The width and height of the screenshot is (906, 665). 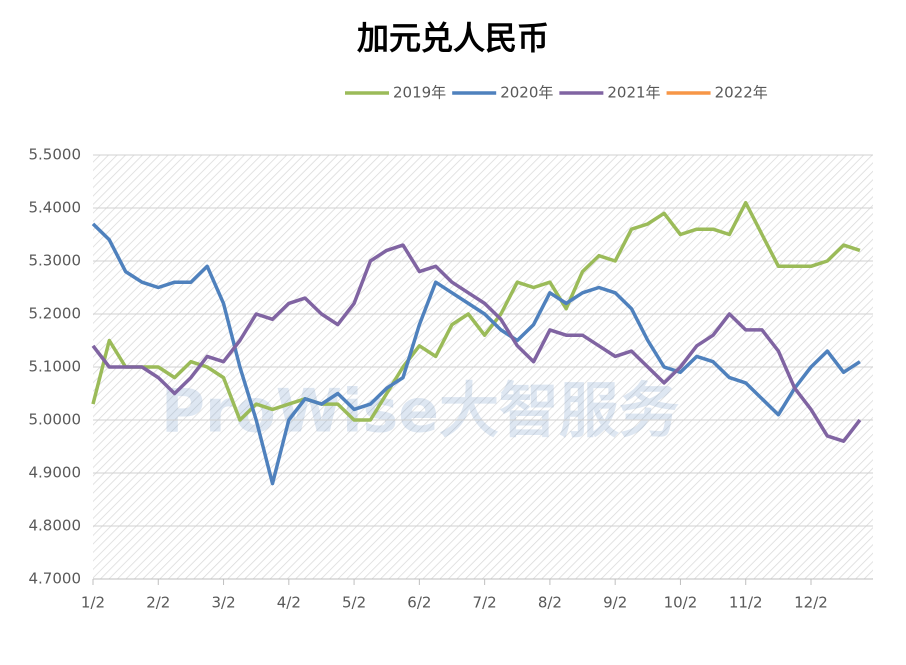 What do you see at coordinates (55, 155) in the screenshot?
I see `y-tick-label: 5.5000` at bounding box center [55, 155].